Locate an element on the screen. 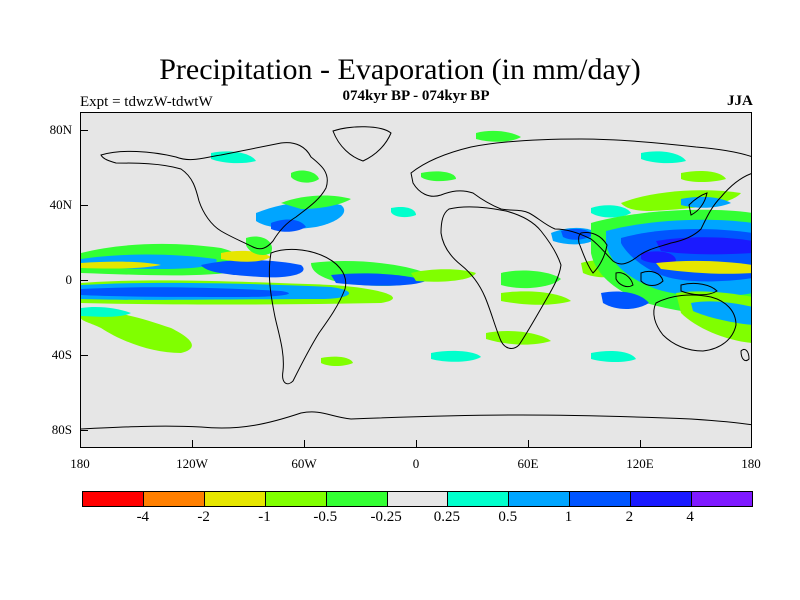  experiment-label: Expt = tdwzW-tdwtW is located at coordinates (146, 102).